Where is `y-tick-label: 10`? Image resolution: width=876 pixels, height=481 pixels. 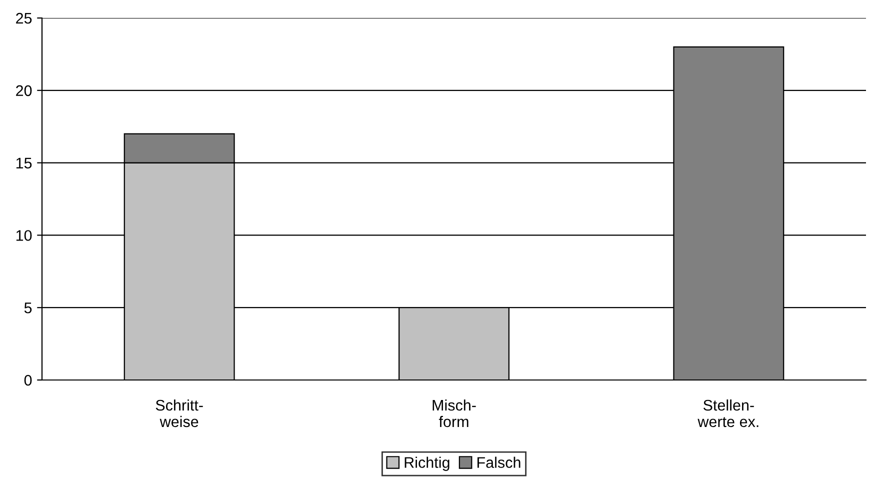 y-tick-label: 10 is located at coordinates (24, 235).